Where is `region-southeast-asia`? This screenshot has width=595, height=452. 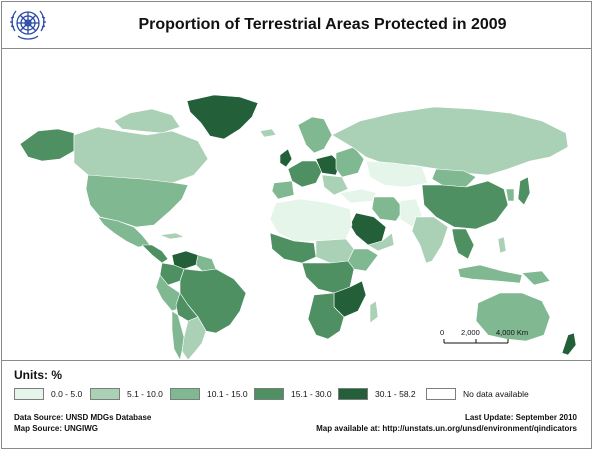
region-southeast-asia is located at coordinates (463, 244).